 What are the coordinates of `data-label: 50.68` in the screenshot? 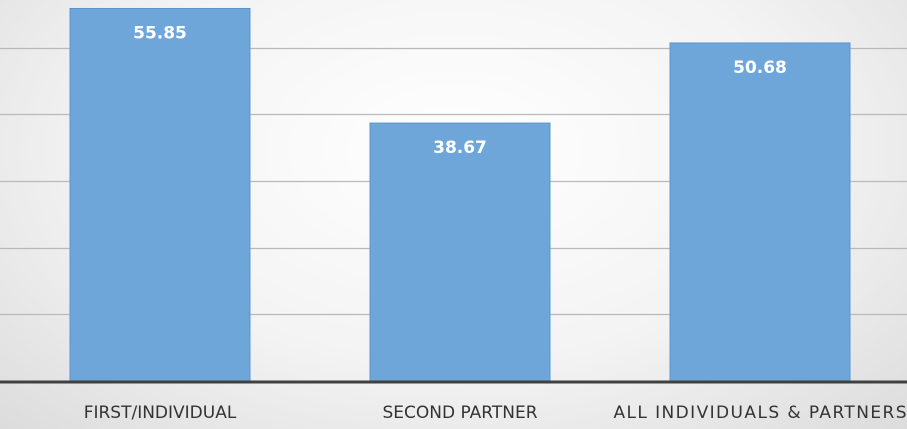 It's located at (760, 68).